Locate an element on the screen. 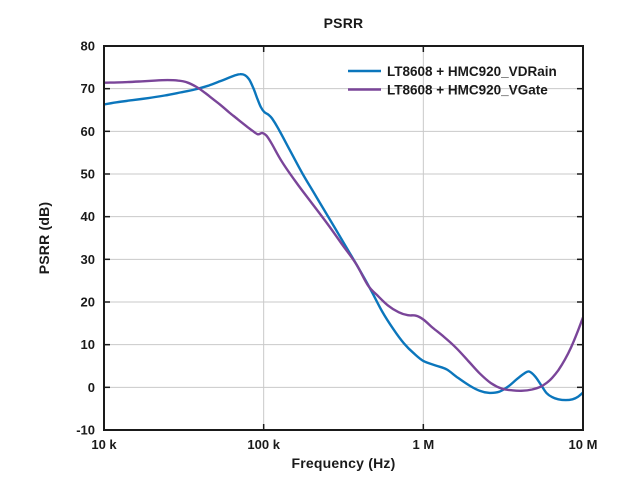  y-tick-label: 70 is located at coordinates (88, 88).